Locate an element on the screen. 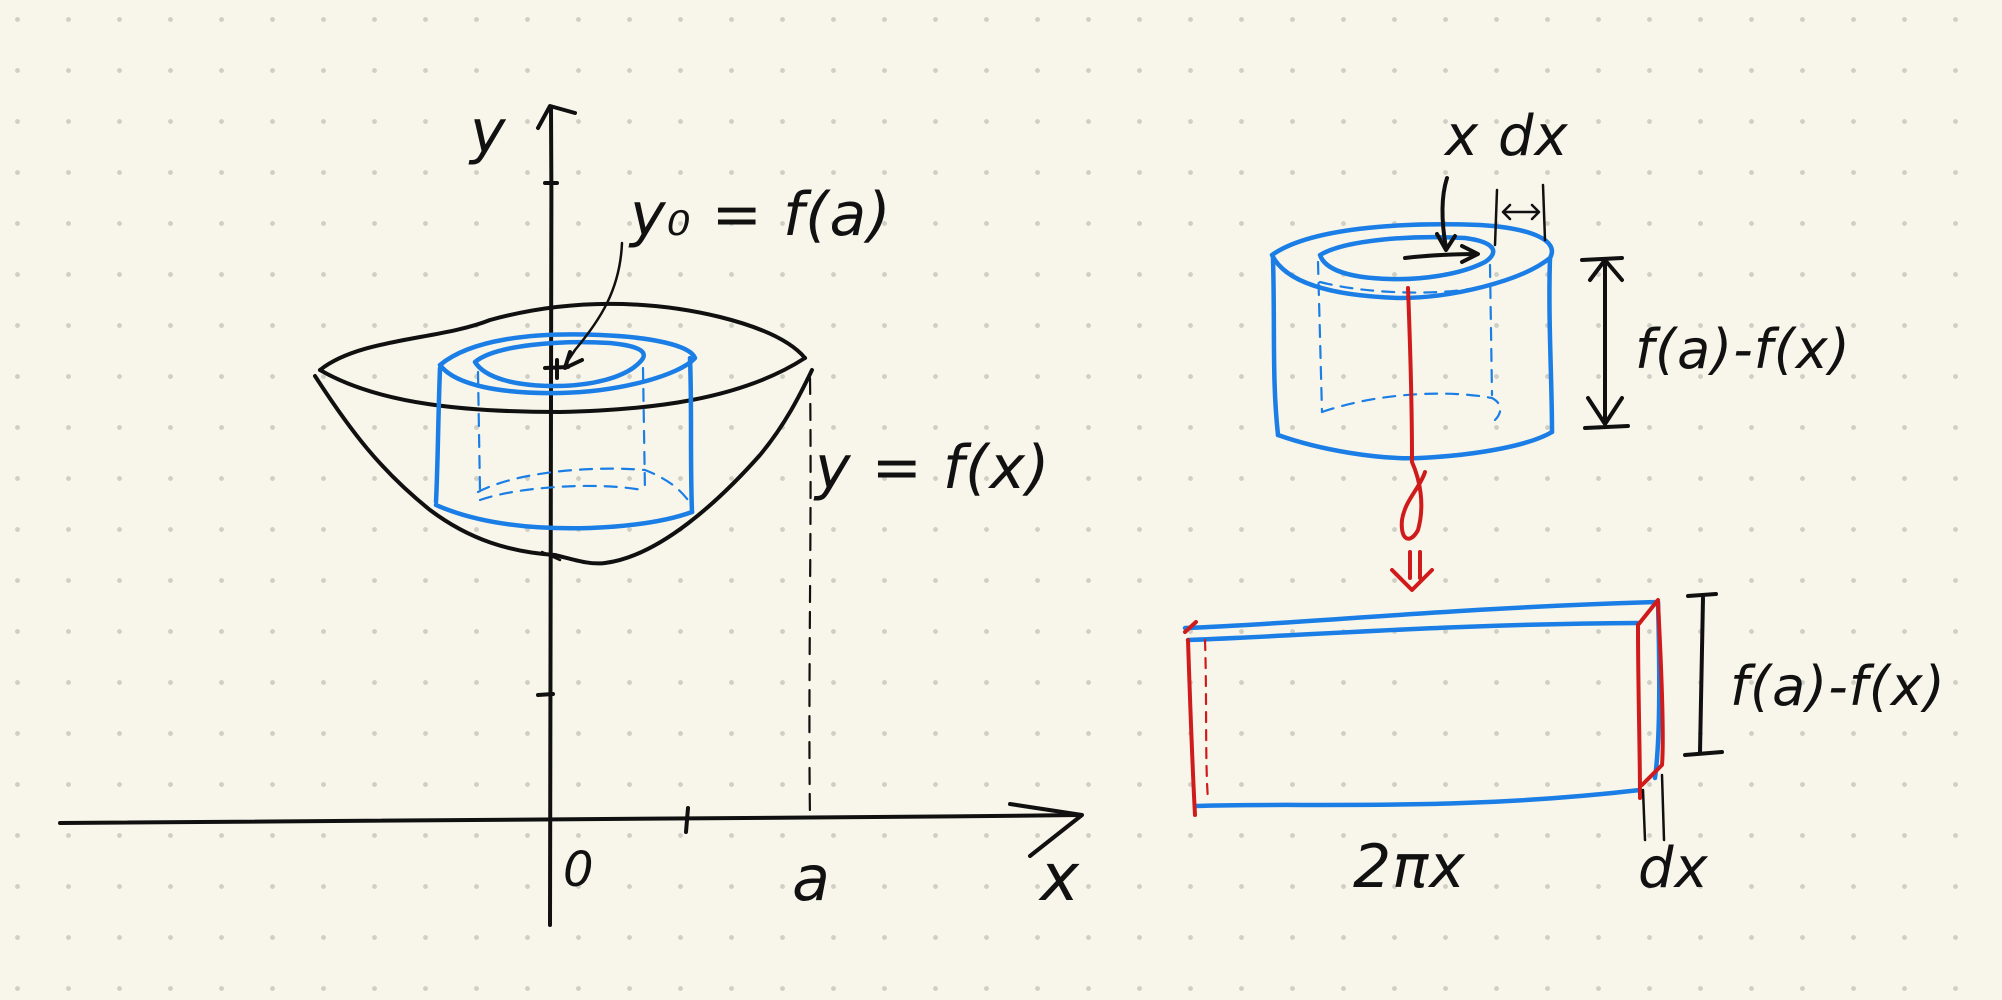 The height and width of the screenshot is (1000, 2002). unroll-stem is located at coordinates (1415, 565).